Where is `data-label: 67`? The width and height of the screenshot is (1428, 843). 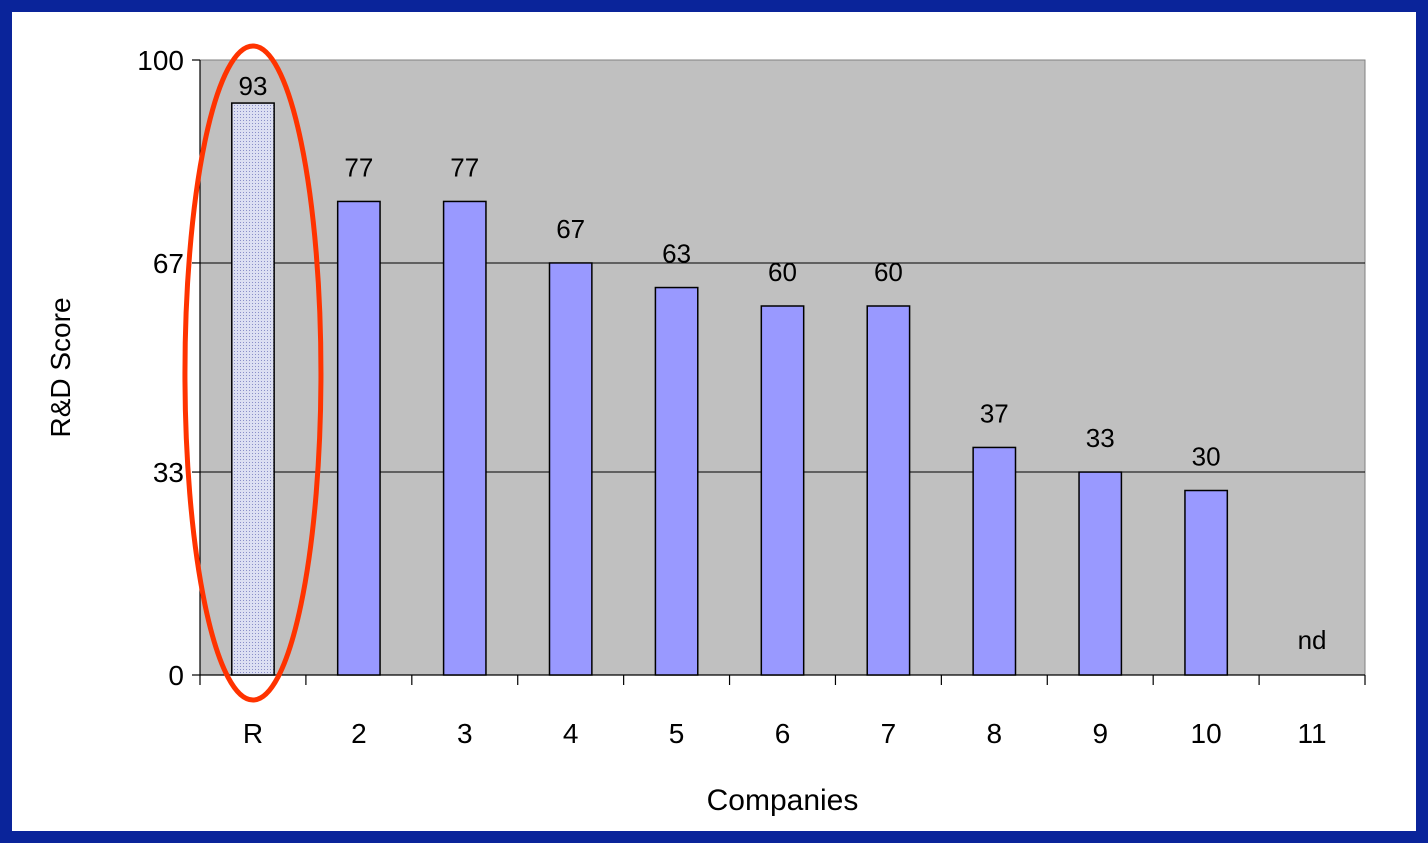
data-label: 67 is located at coordinates (570, 229).